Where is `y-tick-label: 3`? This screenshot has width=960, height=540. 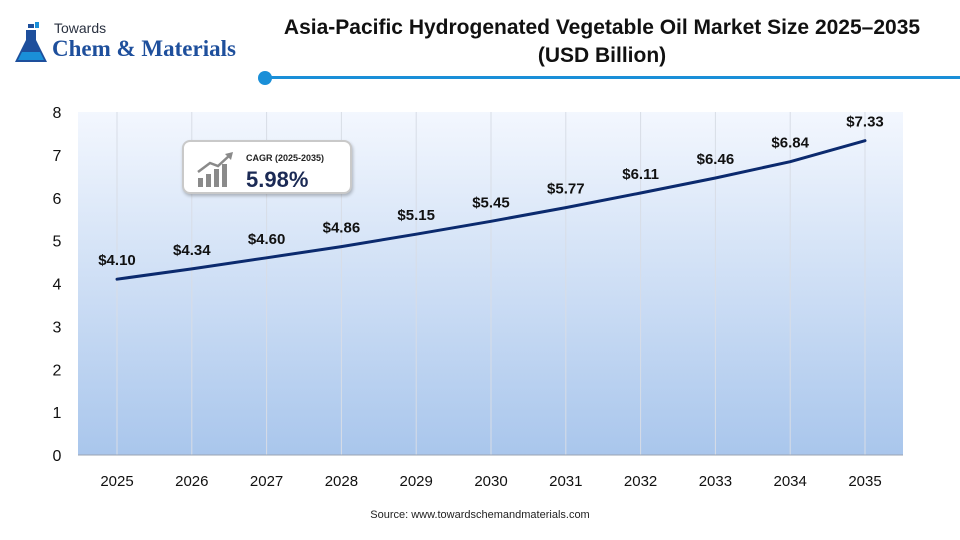
y-tick-label: 3 is located at coordinates (57, 327).